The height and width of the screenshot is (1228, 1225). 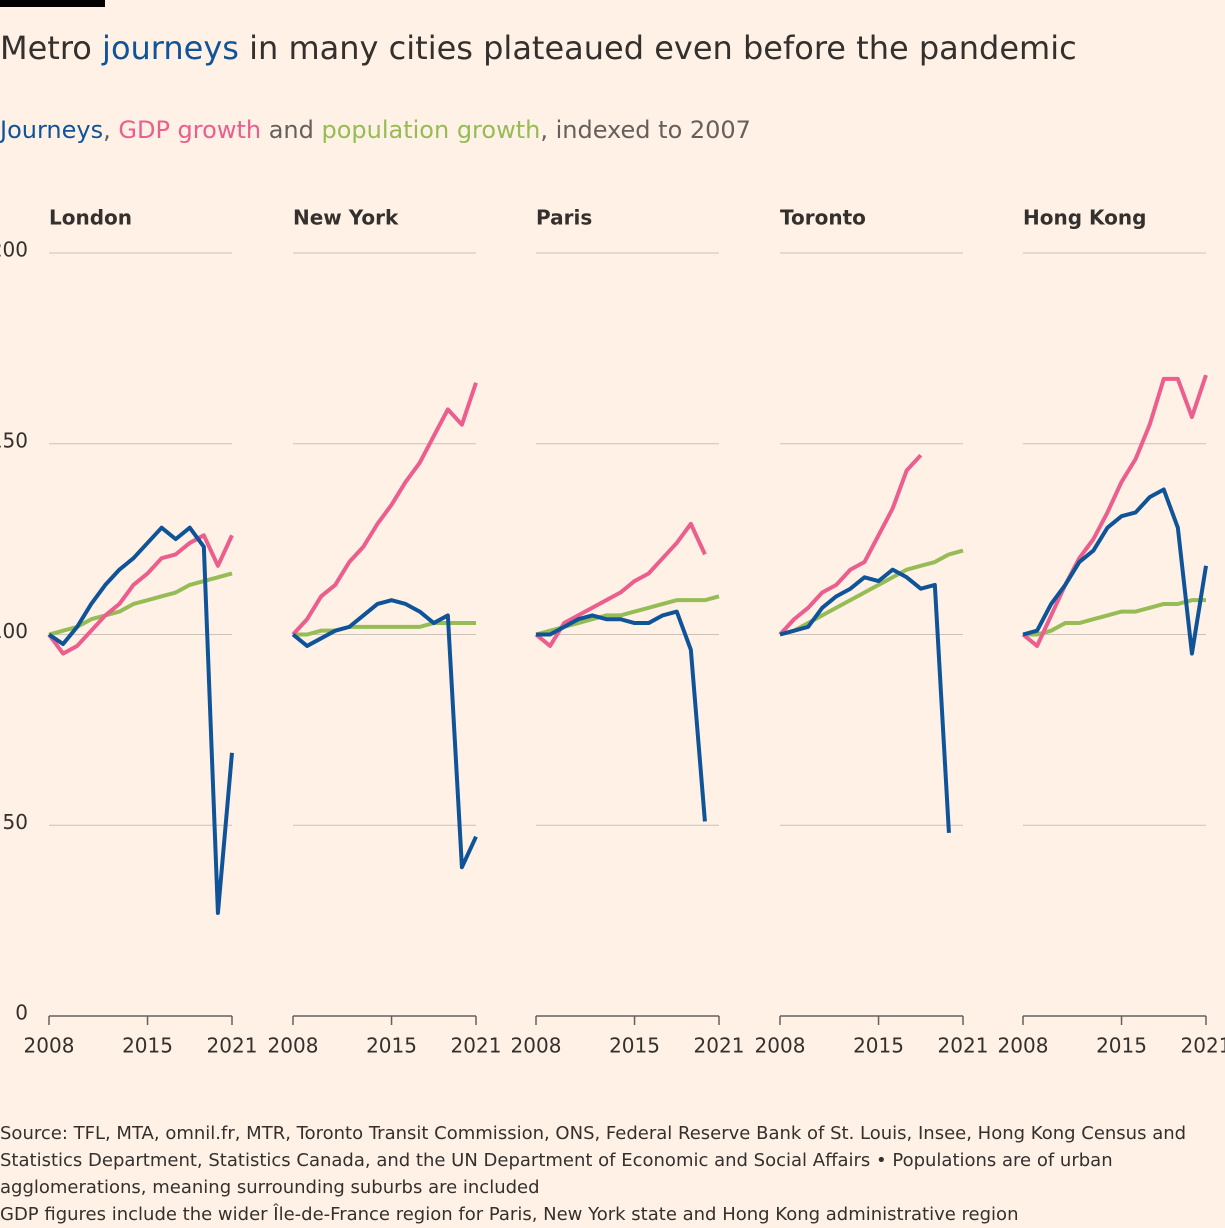 I want to click on panel-title: Paris, so click(x=564, y=218).